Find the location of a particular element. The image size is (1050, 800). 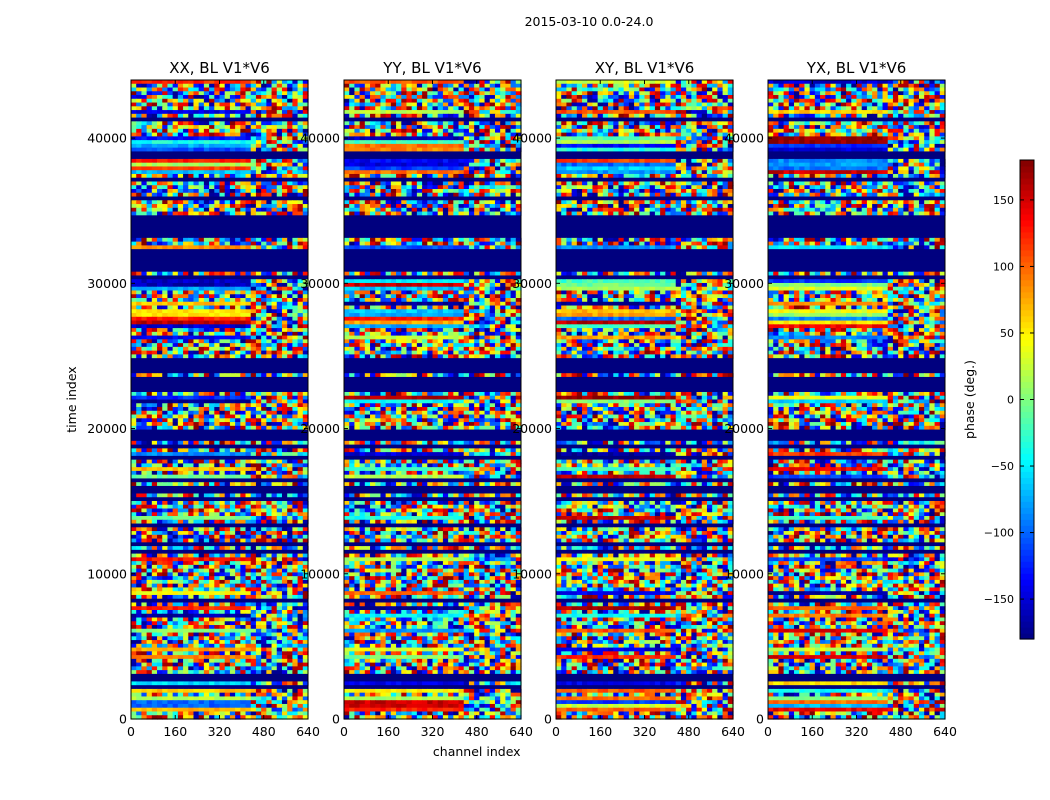

colorbar-tick-label-1: −100 is located at coordinates (999, 533).